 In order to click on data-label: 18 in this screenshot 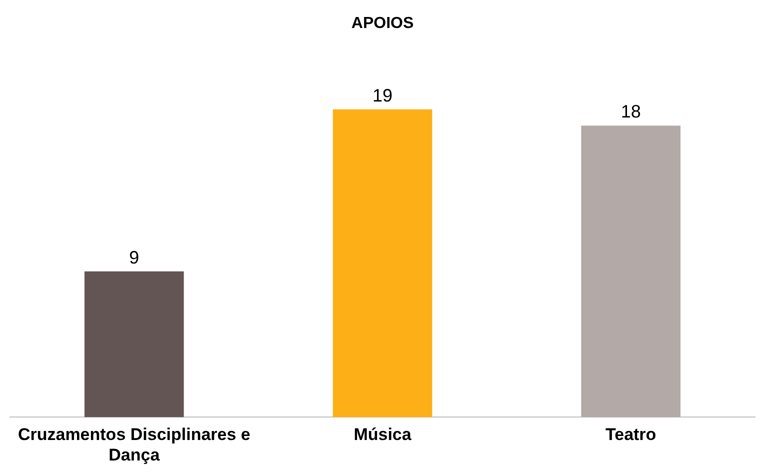, I will do `click(630, 112)`.